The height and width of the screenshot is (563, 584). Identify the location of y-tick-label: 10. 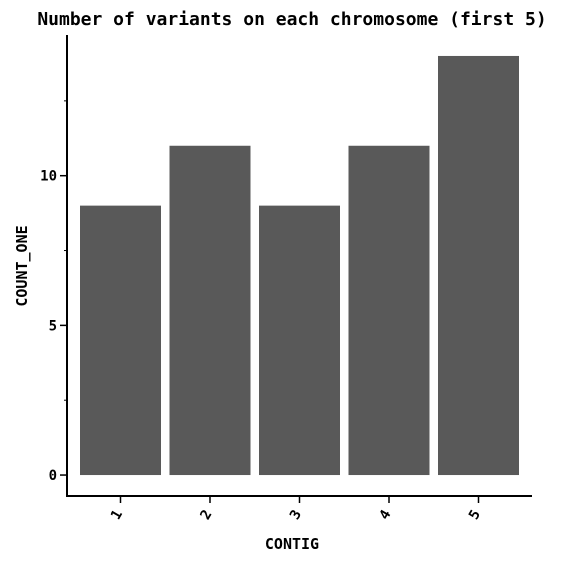
(48, 177).